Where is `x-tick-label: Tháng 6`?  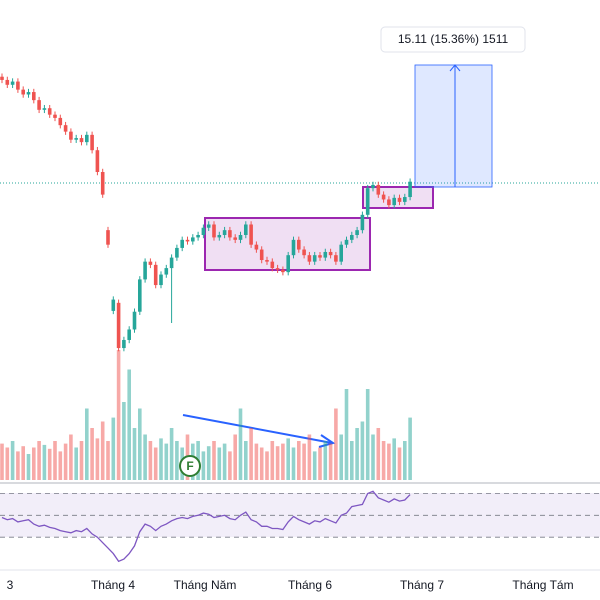 x-tick-label: Tháng 6 is located at coordinates (310, 585).